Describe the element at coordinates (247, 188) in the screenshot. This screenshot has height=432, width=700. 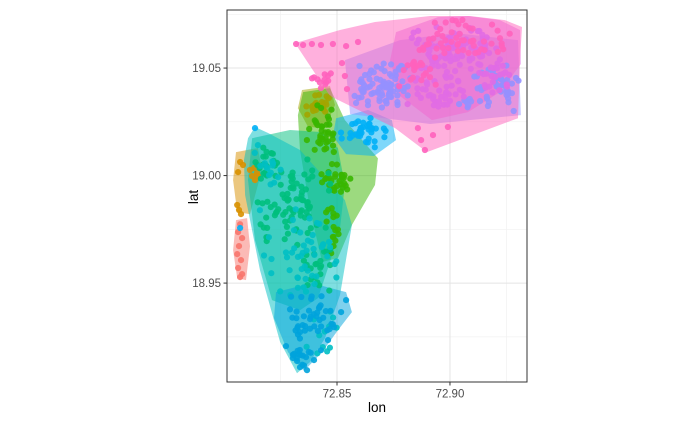
I see `cluster-orange-points` at that location.